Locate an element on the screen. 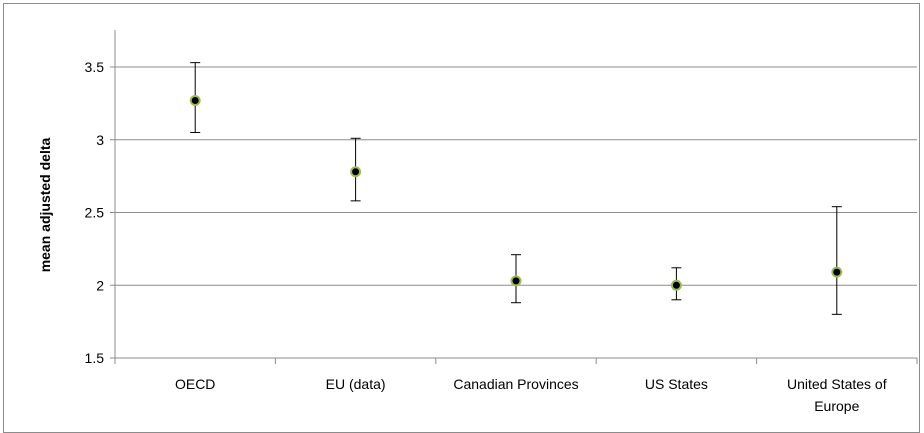 The width and height of the screenshot is (924, 433). y-tick-label: 3.5 is located at coordinates (95, 67).